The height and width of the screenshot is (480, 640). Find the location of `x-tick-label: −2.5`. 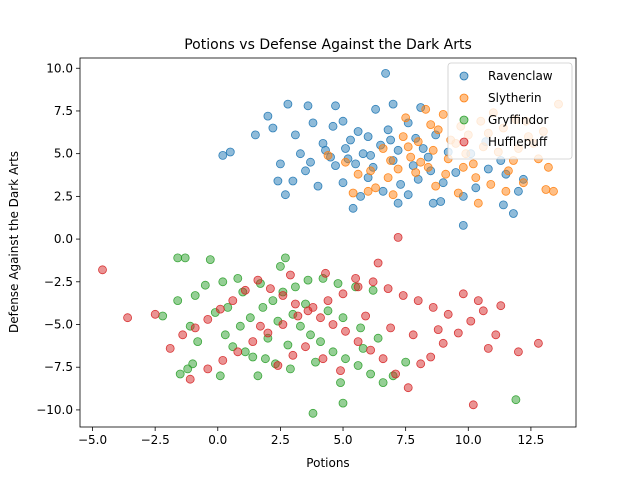

x-tick-label: −2.5 is located at coordinates (155, 440).